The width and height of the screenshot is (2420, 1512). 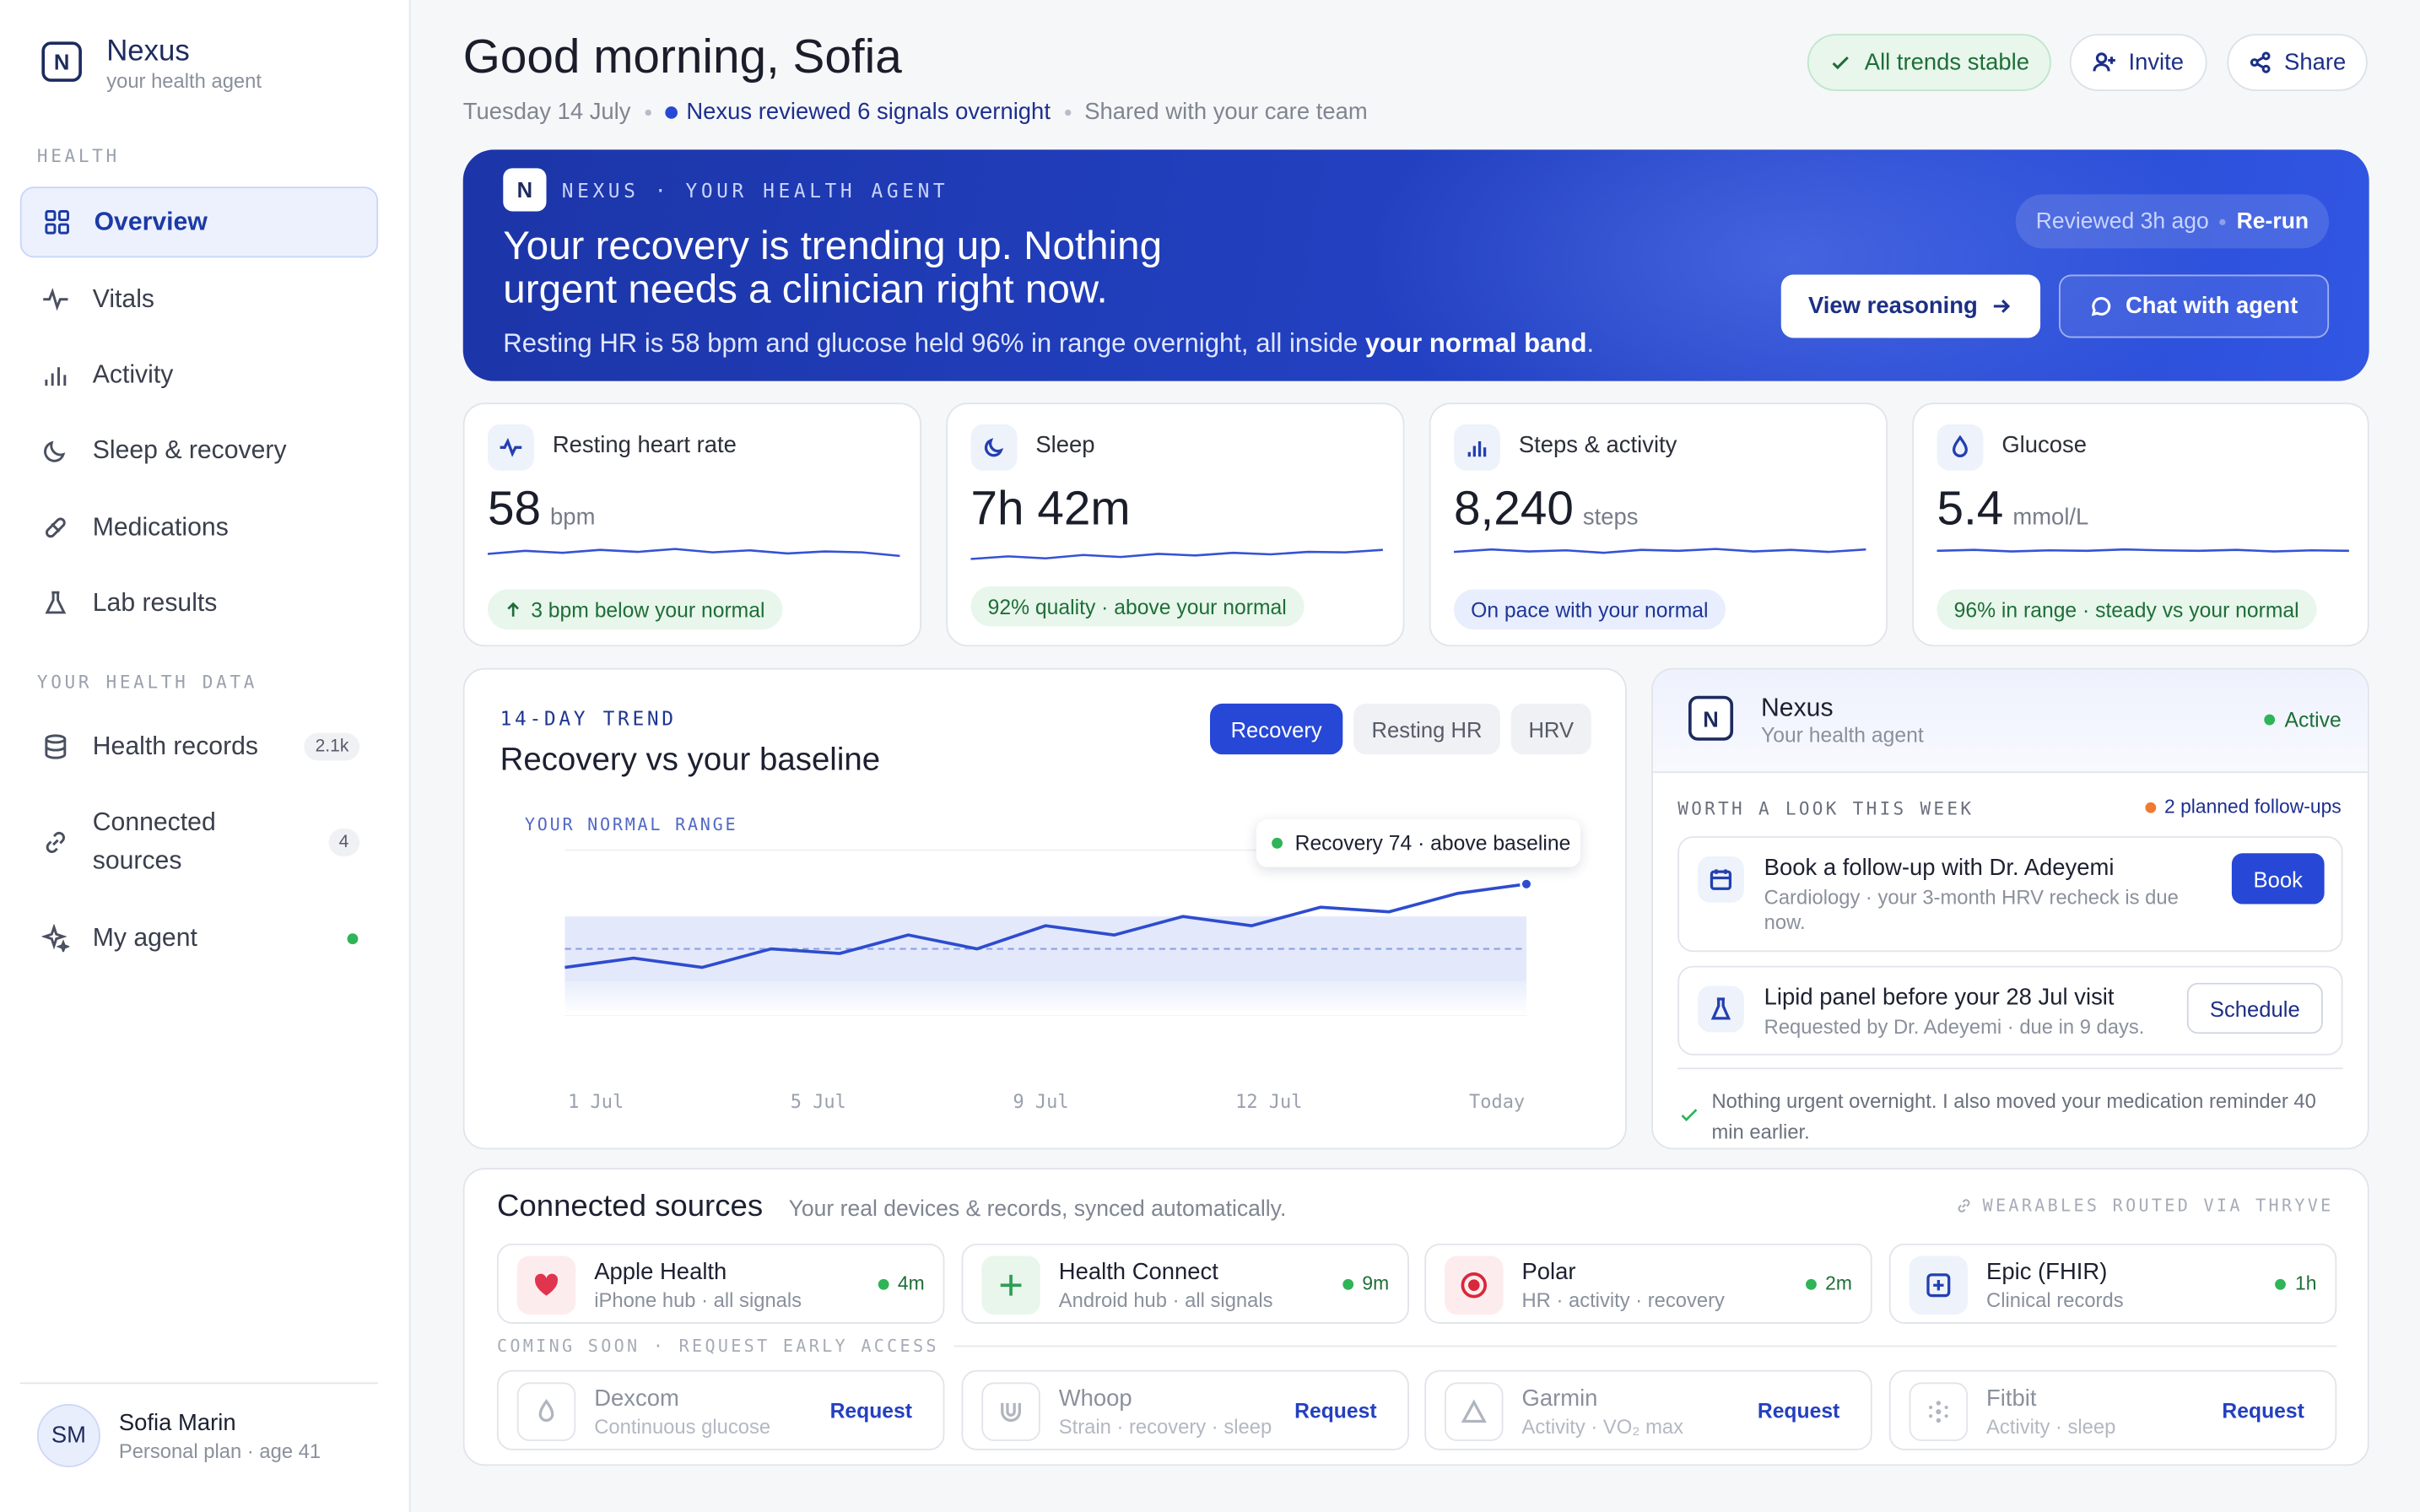 I want to click on user-plan: Personal plan · age 41, so click(x=219, y=1451).